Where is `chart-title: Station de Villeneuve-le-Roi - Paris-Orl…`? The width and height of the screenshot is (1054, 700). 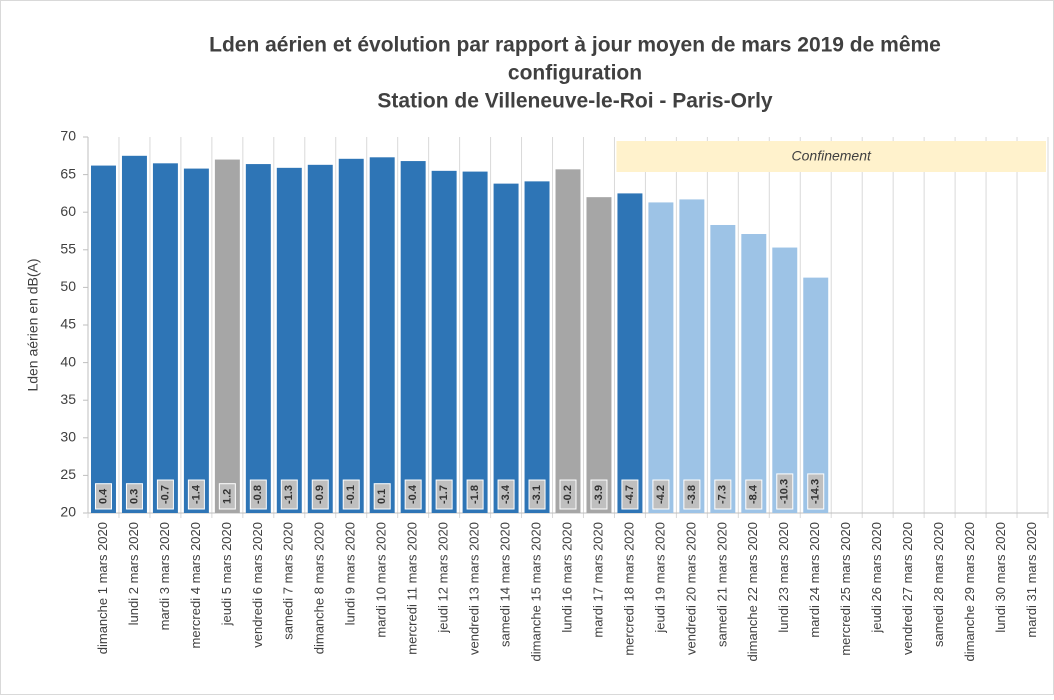
chart-title: Station de Villeneuve-le-Roi - Paris-Orl… is located at coordinates (575, 101).